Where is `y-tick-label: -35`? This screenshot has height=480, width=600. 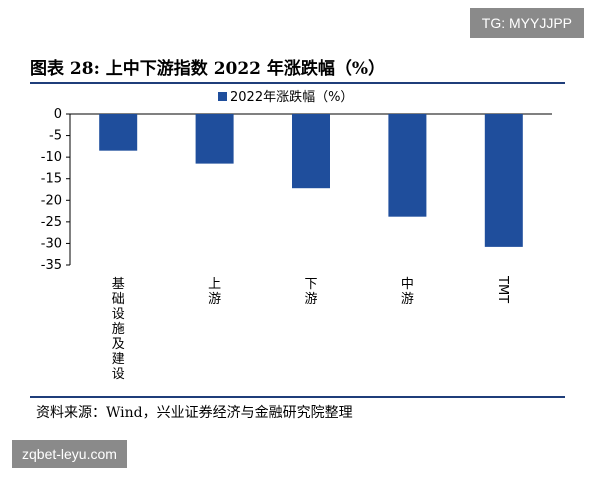 y-tick-label: -35 is located at coordinates (51, 265).